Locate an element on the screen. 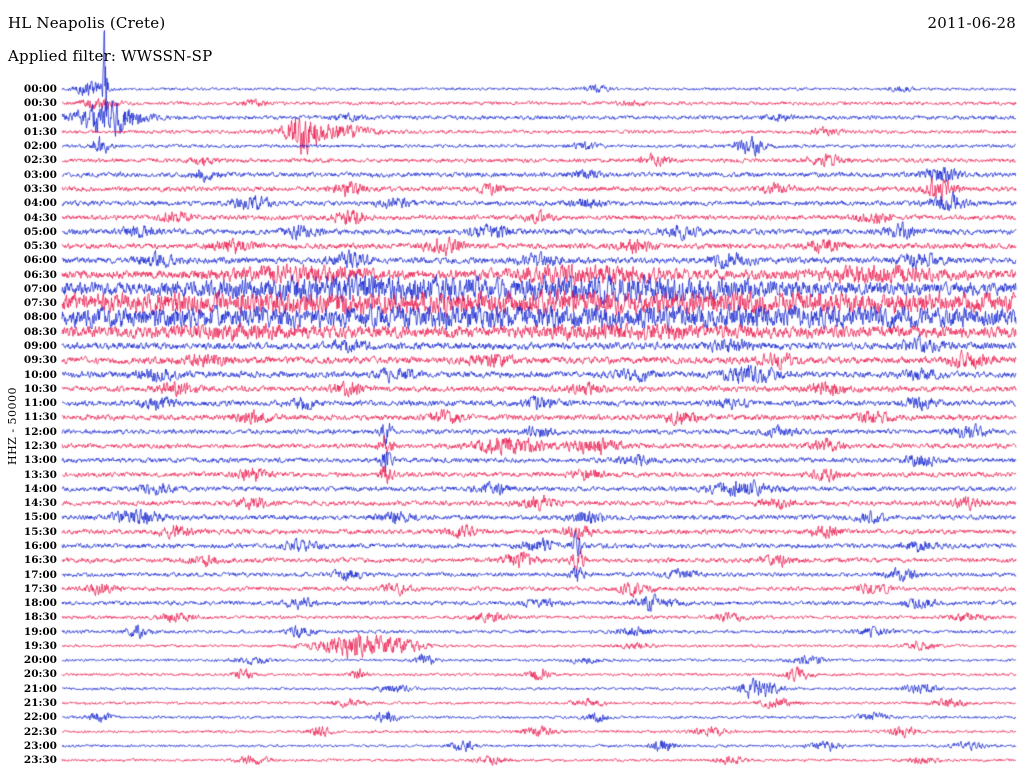 The width and height of the screenshot is (1024, 780). time-label: 07:00 is located at coordinates (40, 288).